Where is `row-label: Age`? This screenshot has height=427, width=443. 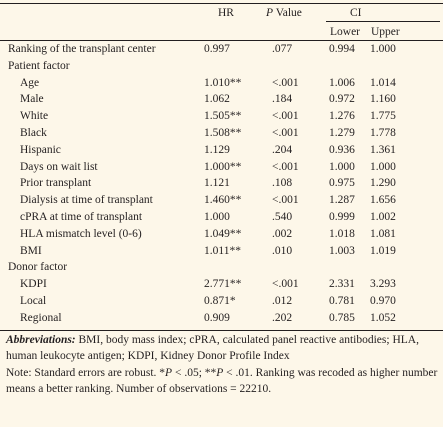 row-label: Age is located at coordinates (30, 82).